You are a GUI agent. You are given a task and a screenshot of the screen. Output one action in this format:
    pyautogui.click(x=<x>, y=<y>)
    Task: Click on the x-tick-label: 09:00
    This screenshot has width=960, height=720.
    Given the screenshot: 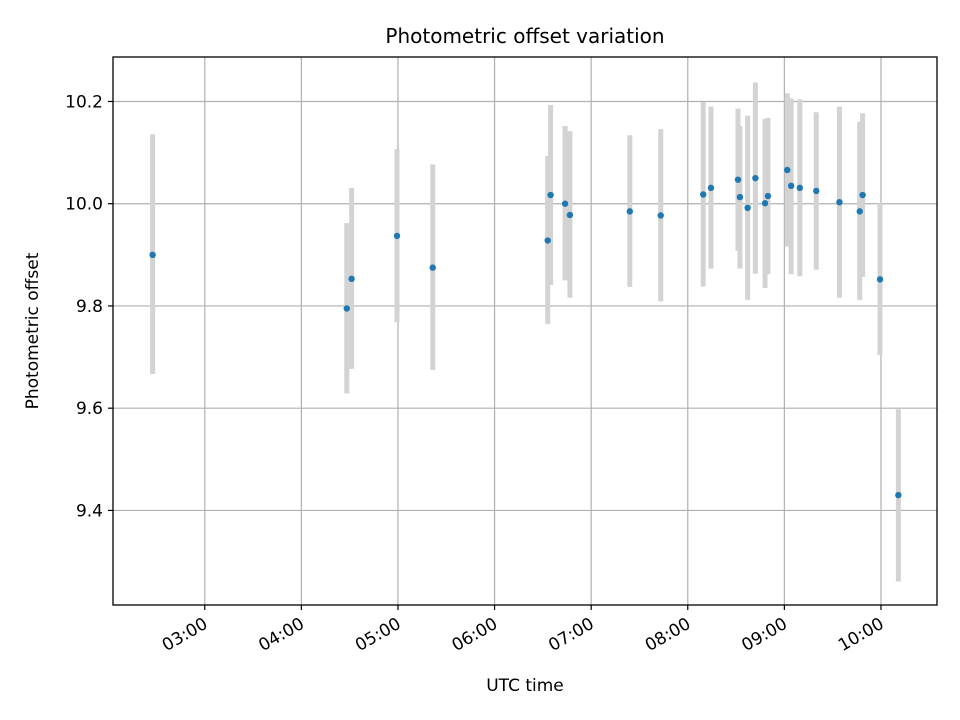 What is the action you would take?
    pyautogui.click(x=764, y=635)
    